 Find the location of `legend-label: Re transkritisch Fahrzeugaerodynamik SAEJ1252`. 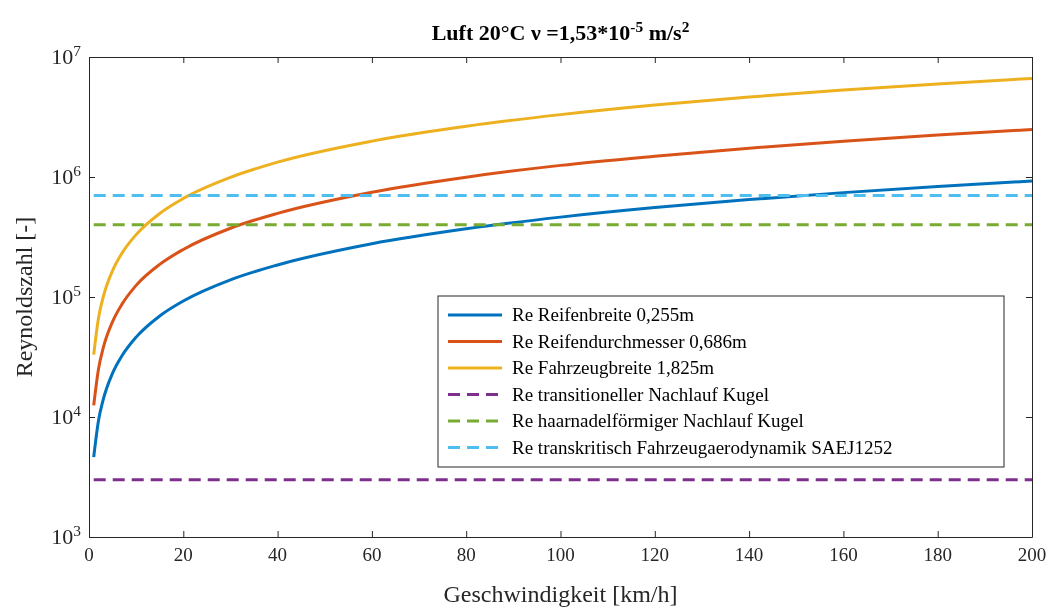

legend-label: Re transkritisch Fahrzeugaerodynamik SAEJ1252 is located at coordinates (702, 447).